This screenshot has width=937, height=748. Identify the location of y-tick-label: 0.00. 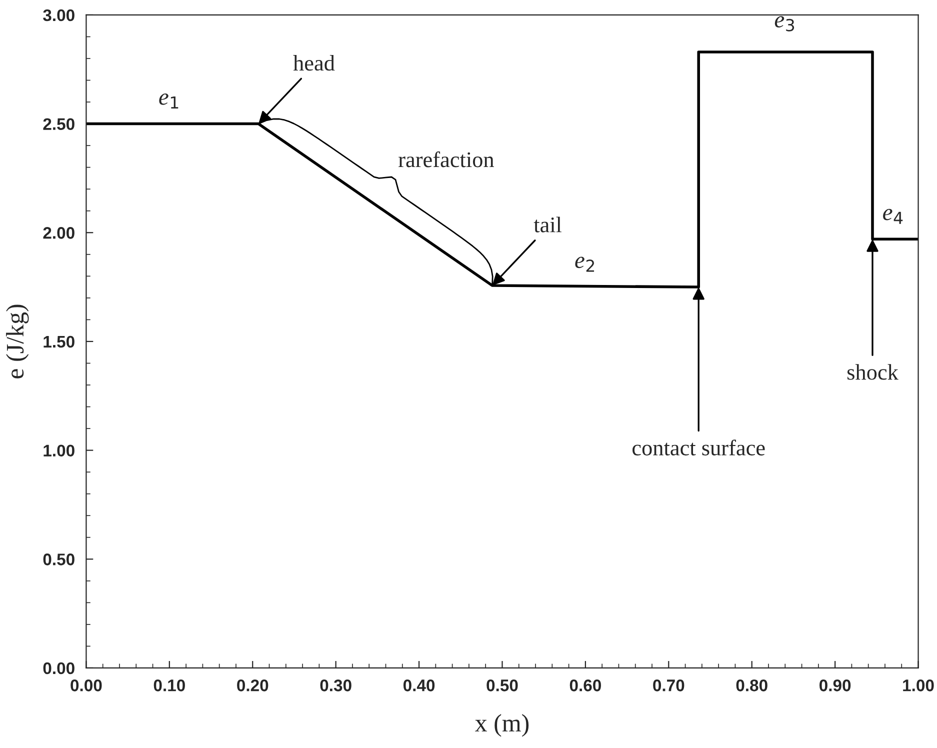
(58, 668).